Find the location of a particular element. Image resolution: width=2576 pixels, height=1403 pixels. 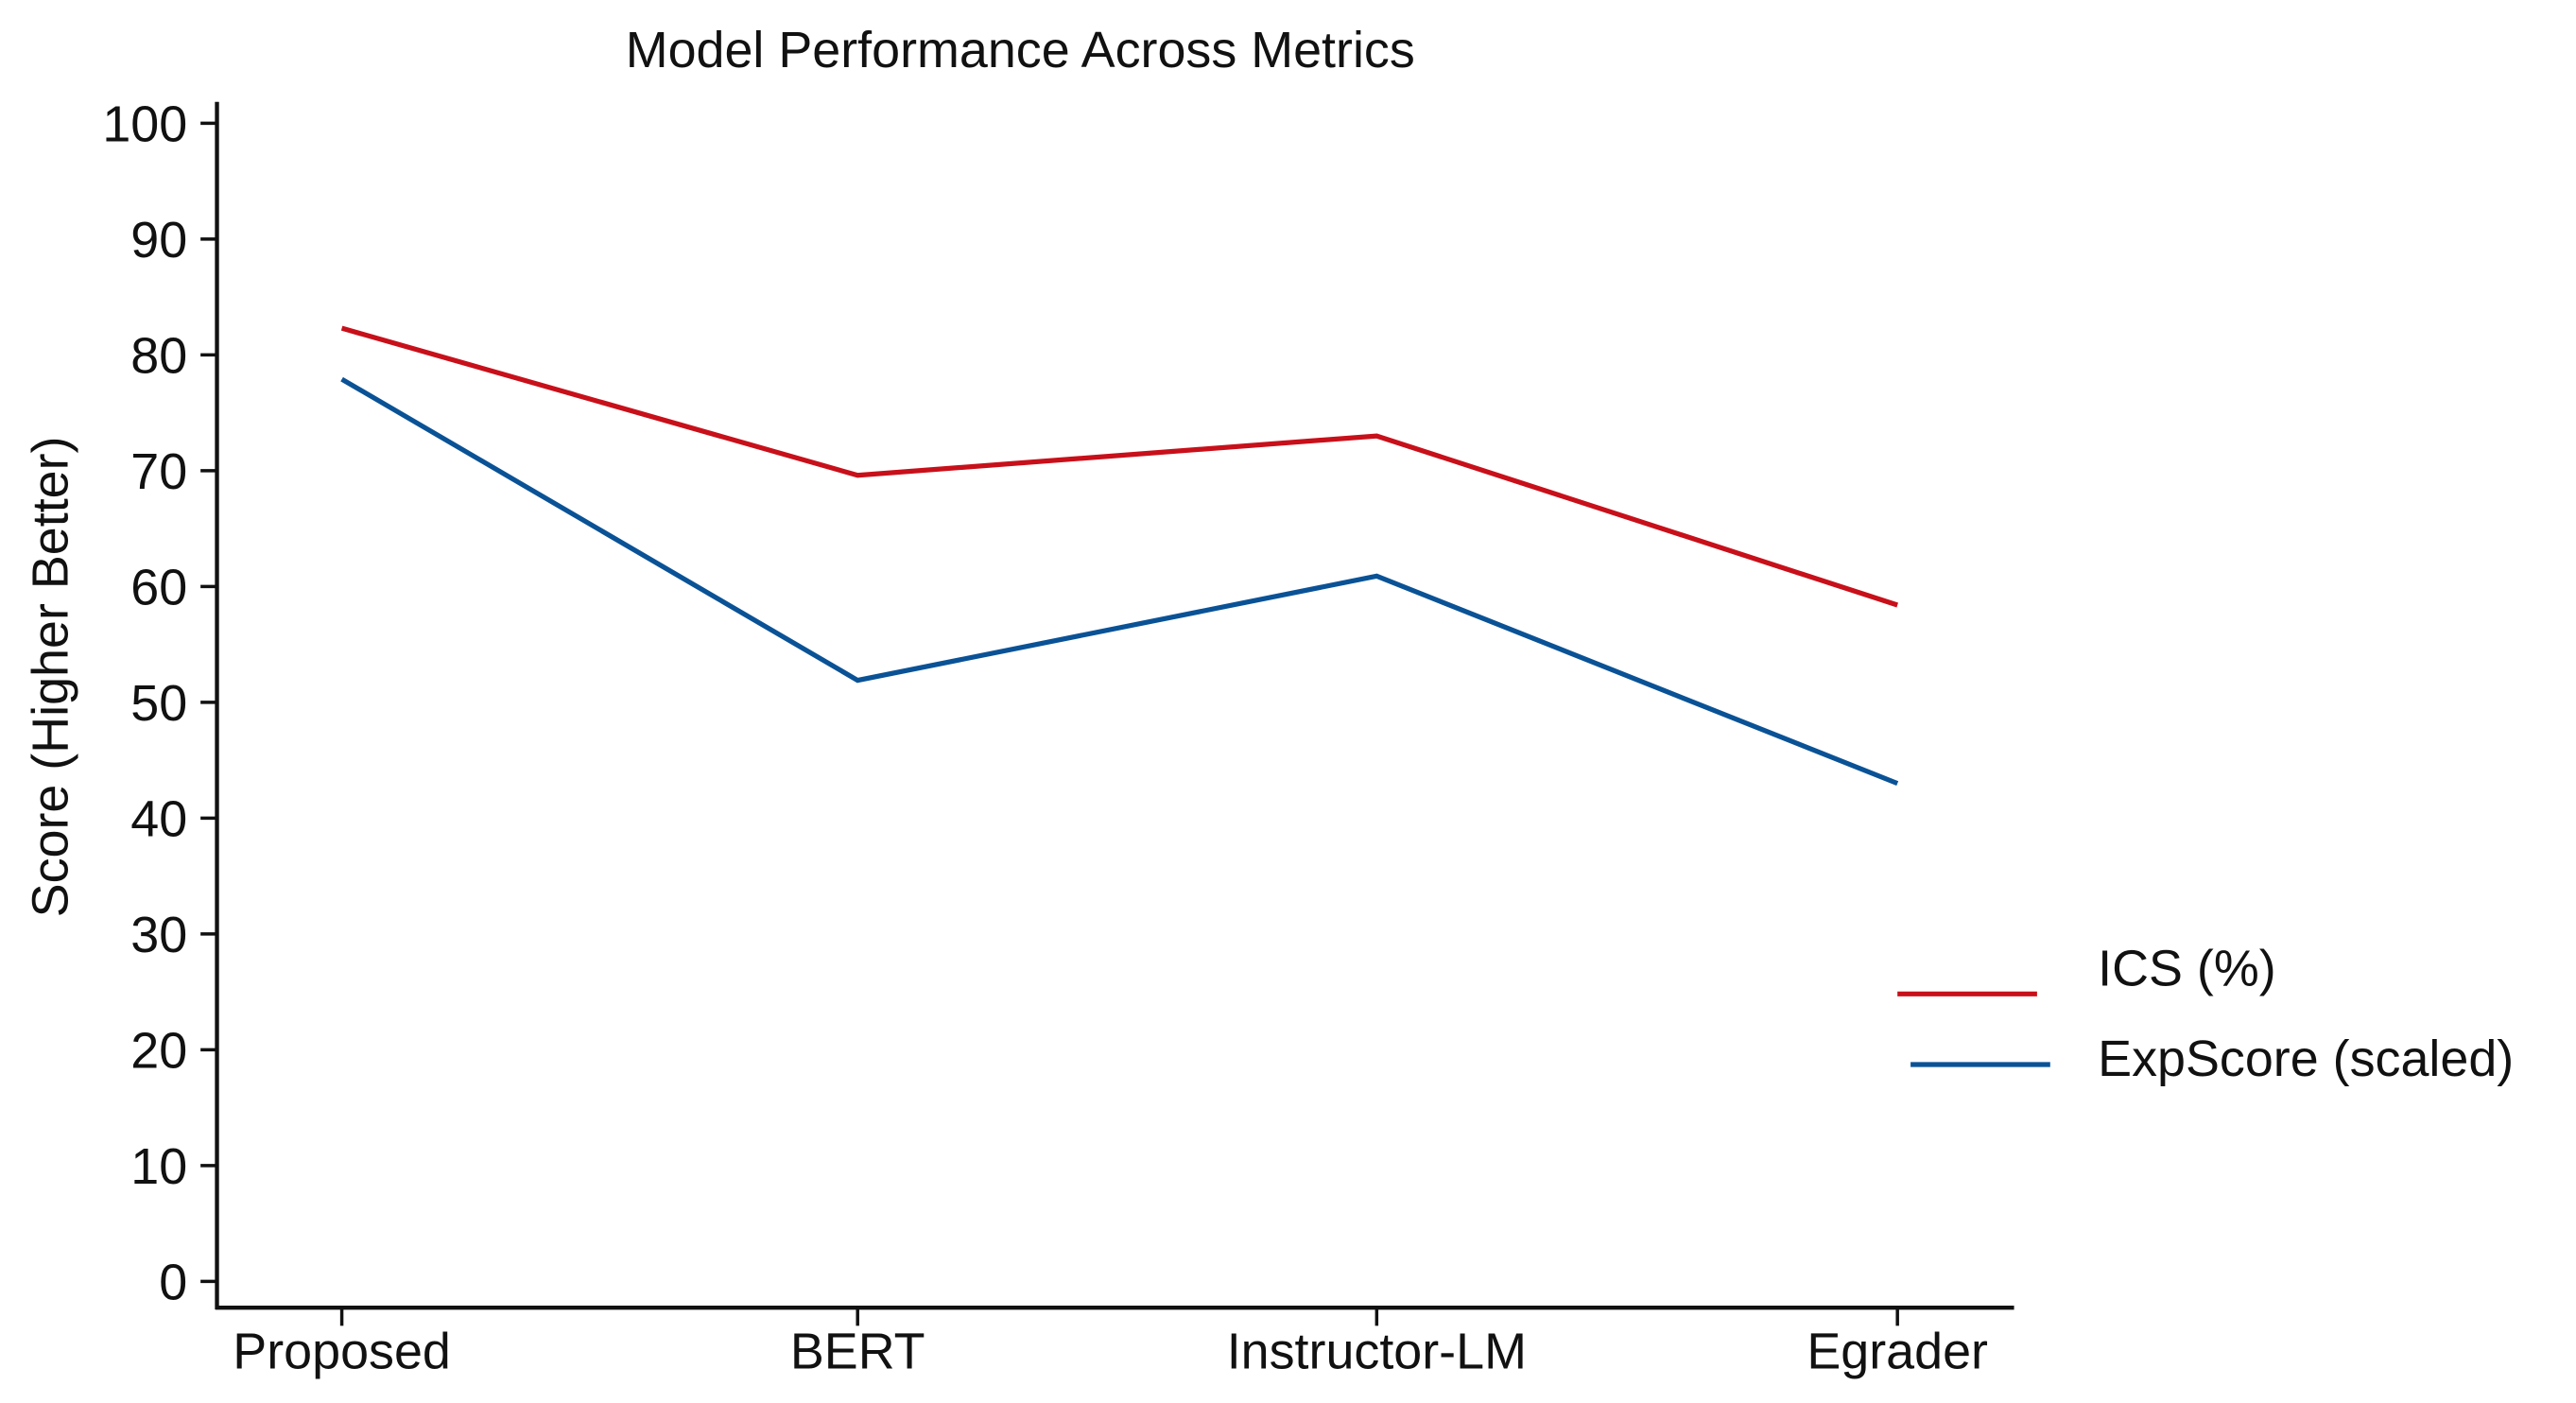

x-tick-label: Instructor-LM is located at coordinates (1377, 1352).